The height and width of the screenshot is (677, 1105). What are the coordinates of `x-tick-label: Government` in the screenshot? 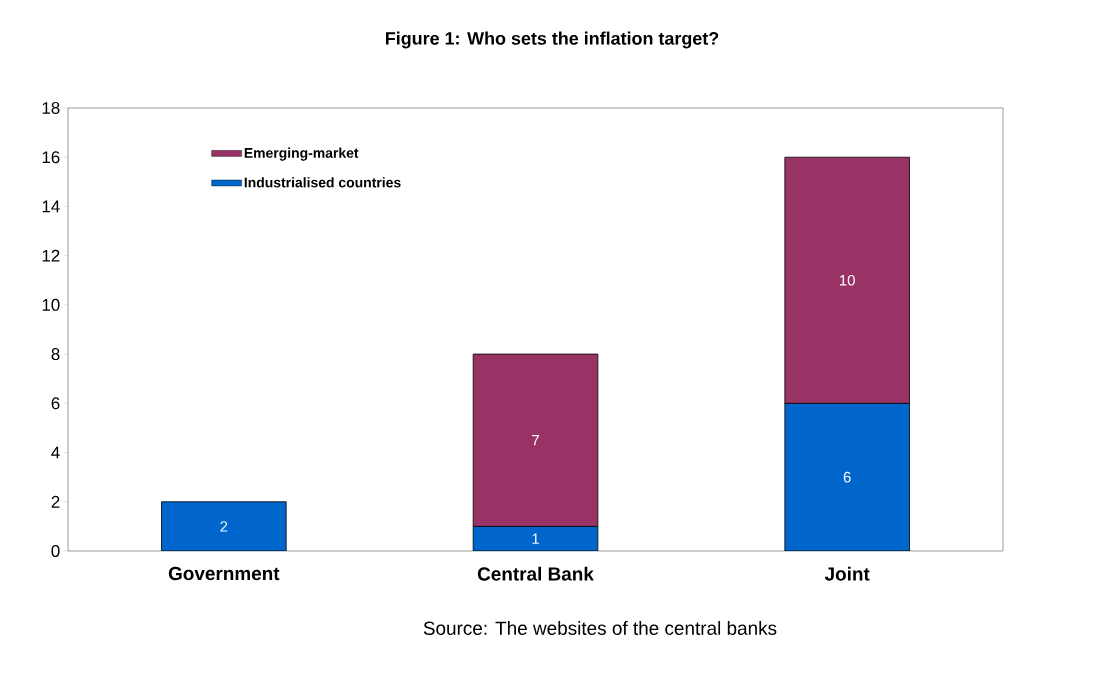 It's located at (224, 573).